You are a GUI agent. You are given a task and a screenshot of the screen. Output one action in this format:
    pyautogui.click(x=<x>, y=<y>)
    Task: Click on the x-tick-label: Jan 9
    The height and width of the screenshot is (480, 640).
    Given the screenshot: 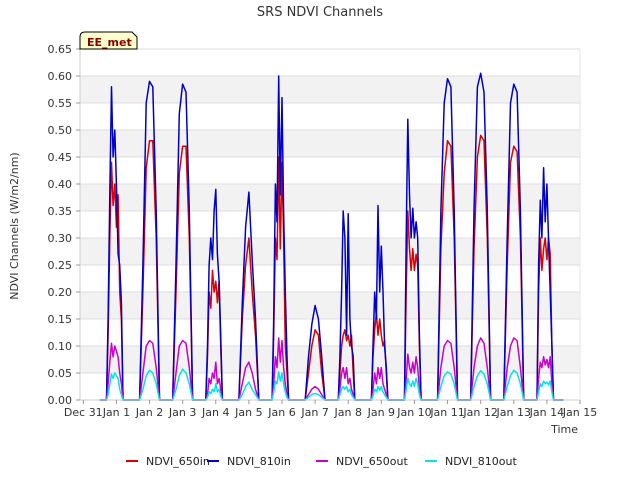 What is the action you would take?
    pyautogui.click(x=381, y=412)
    